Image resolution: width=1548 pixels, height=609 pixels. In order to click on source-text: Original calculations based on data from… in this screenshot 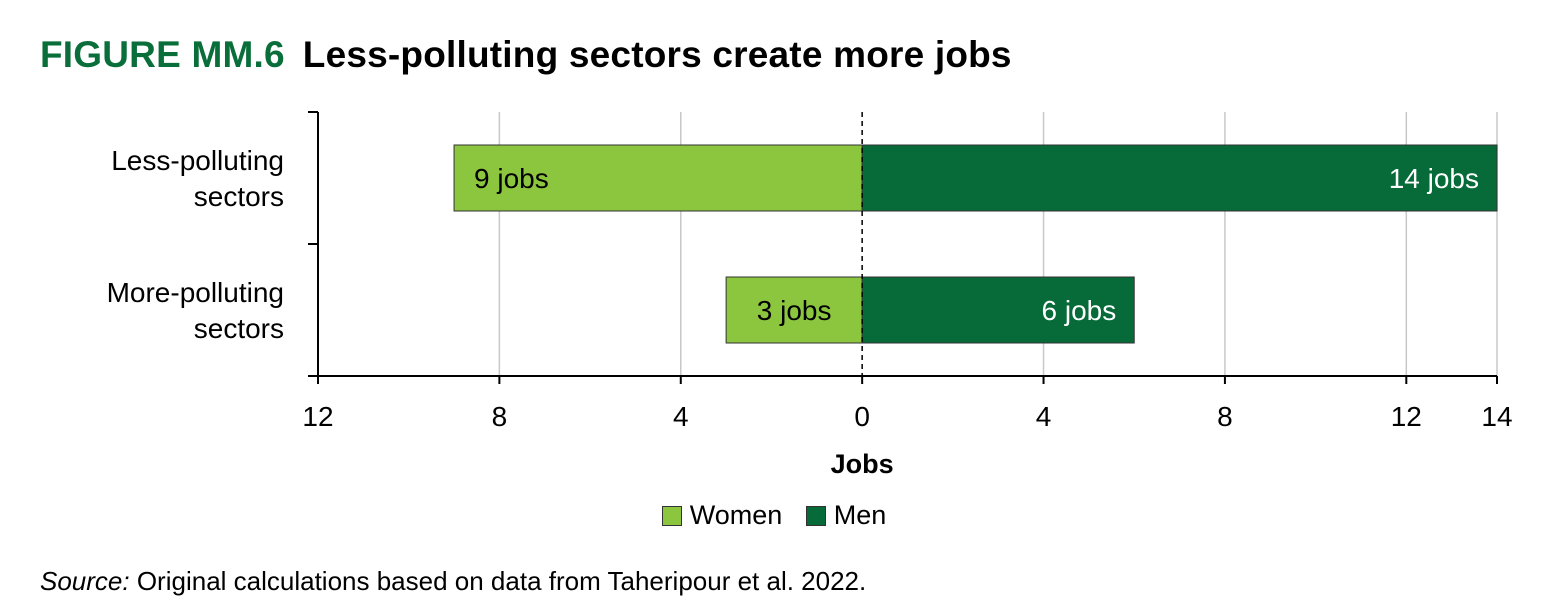, I will do `click(498, 581)`.